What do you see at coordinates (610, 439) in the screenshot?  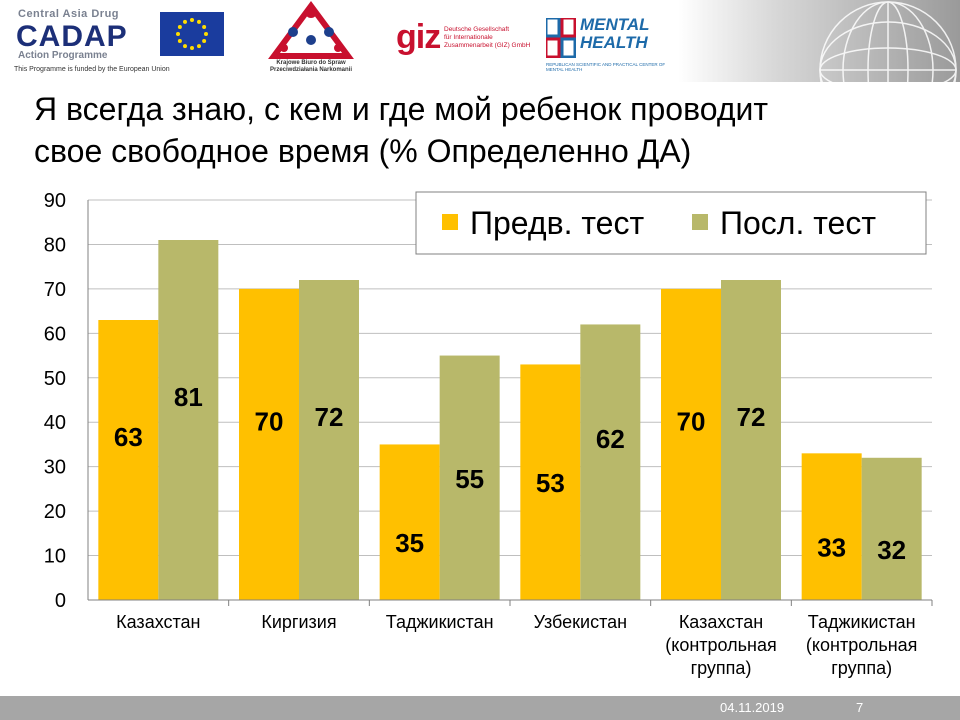 I see `data-label: 62` at bounding box center [610, 439].